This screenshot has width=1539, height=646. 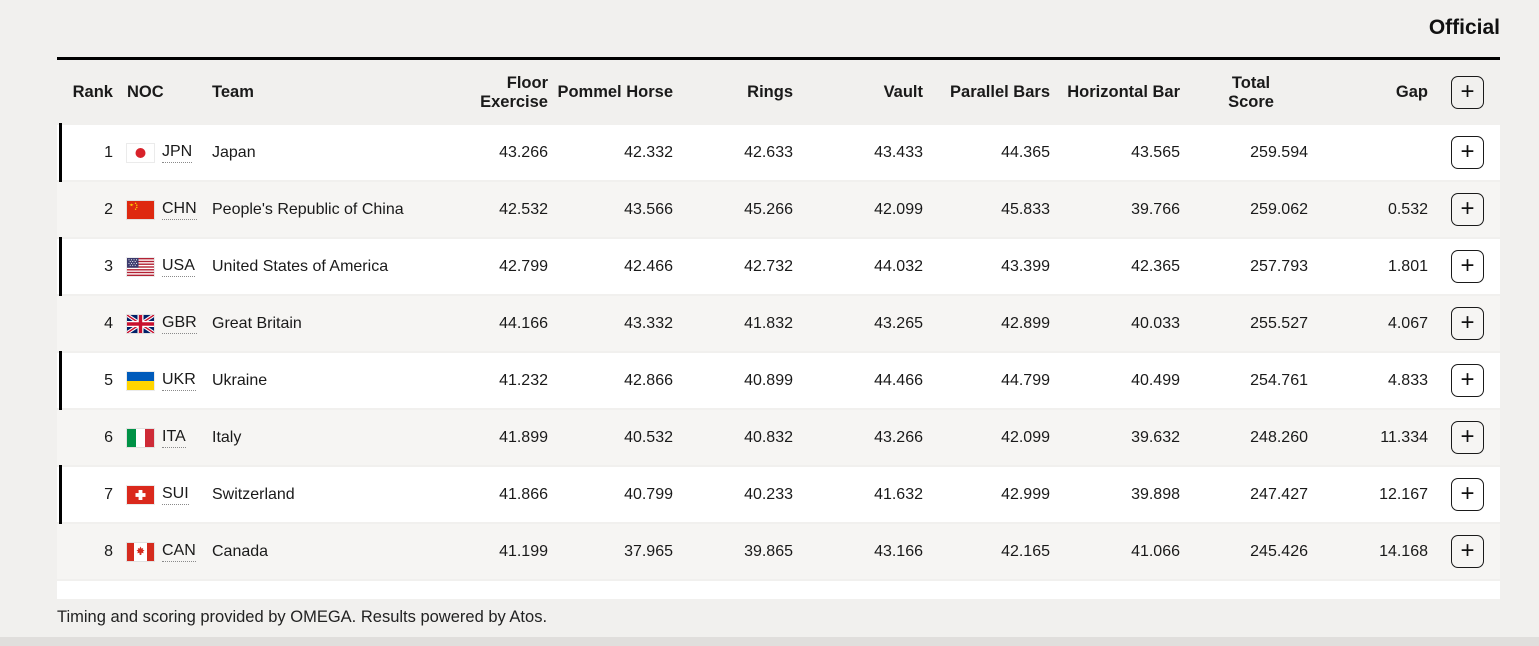 What do you see at coordinates (768, 494) in the screenshot?
I see `rings-score: 40.233` at bounding box center [768, 494].